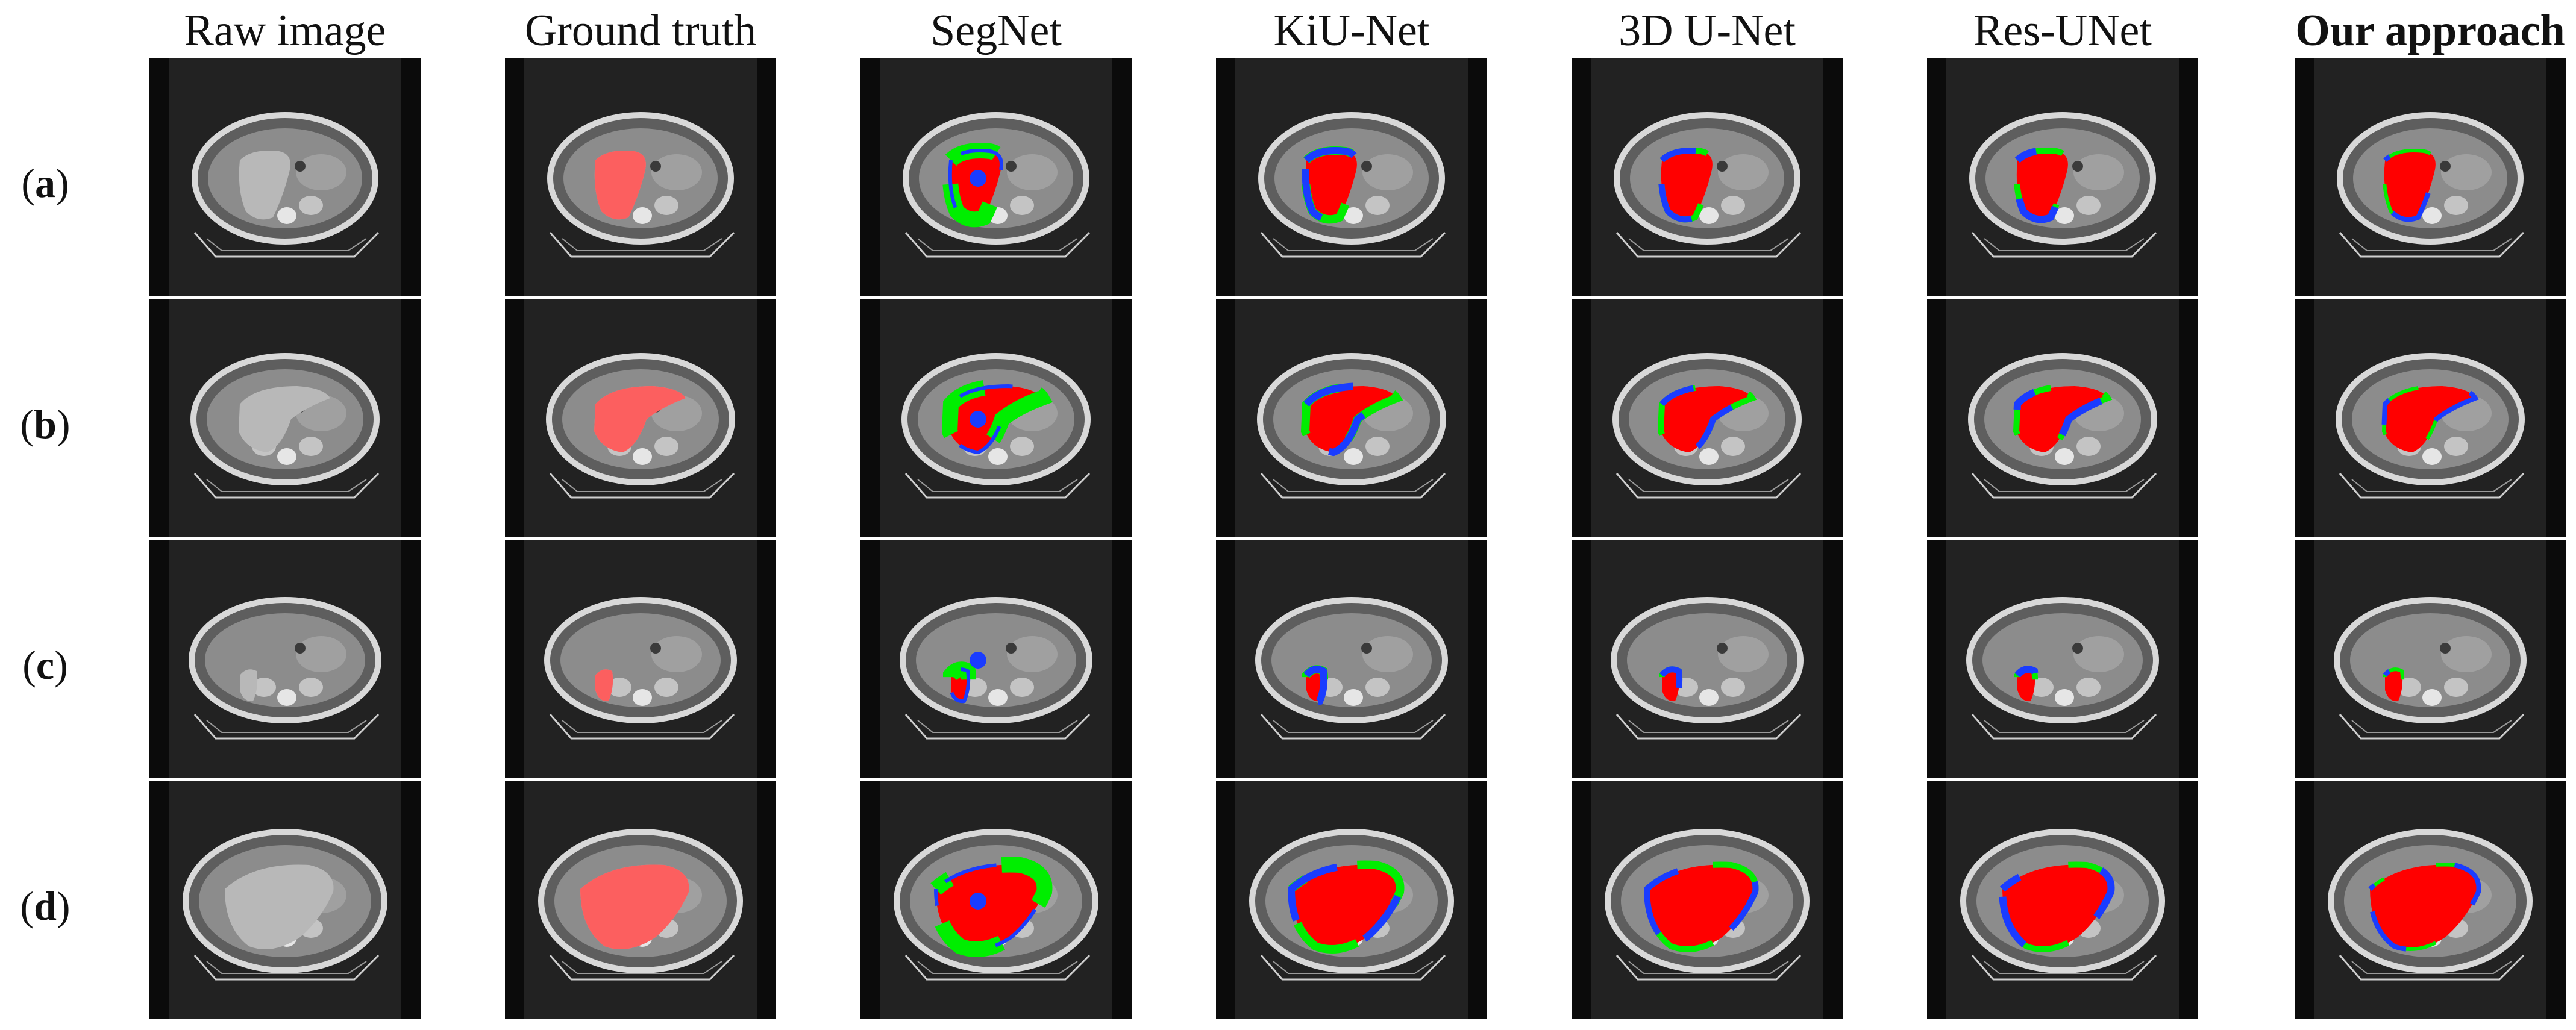 This screenshot has height=1030, width=2576. I want to click on ct-slice-d-ours, so click(2430, 900).